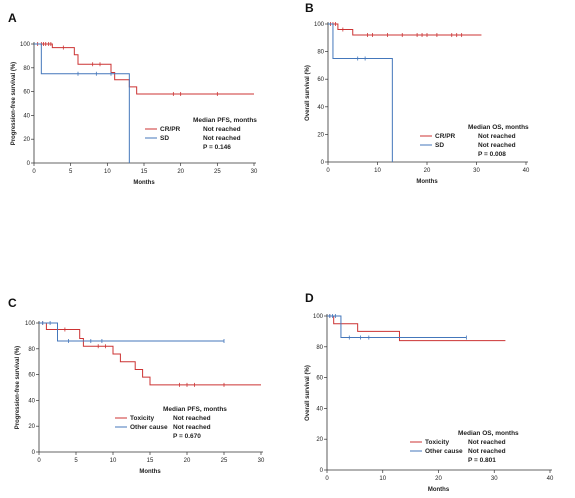  Describe the element at coordinates (18, 387) in the screenshot. I see `y-axis-title: Progression-free survival (%)` at that location.